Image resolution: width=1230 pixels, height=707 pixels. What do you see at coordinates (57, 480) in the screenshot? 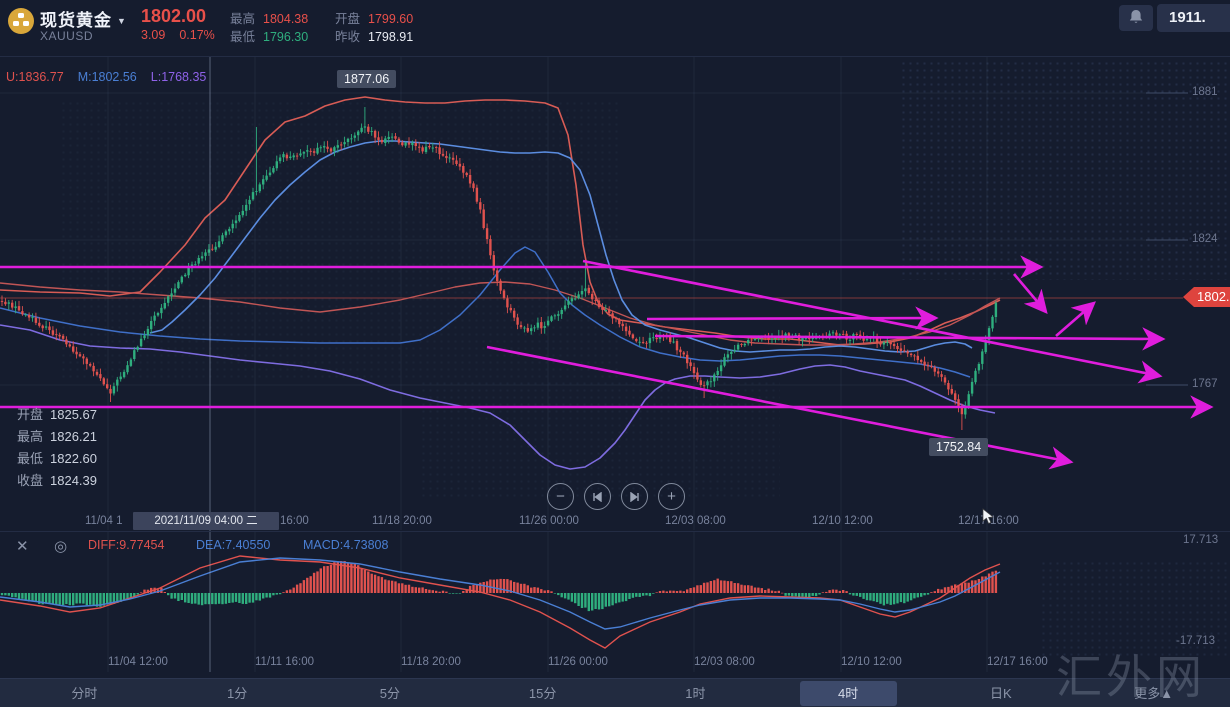
I see `tooltip-row: 收盘 1824.39` at bounding box center [57, 480].